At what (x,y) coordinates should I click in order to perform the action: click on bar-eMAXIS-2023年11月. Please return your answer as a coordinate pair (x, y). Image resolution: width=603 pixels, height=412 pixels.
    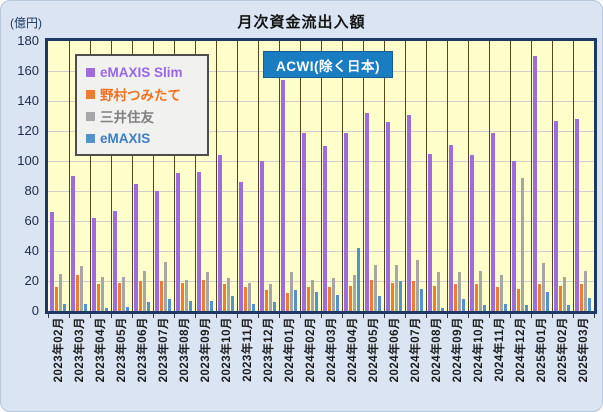
    Looking at the image, I should click on (253, 307).